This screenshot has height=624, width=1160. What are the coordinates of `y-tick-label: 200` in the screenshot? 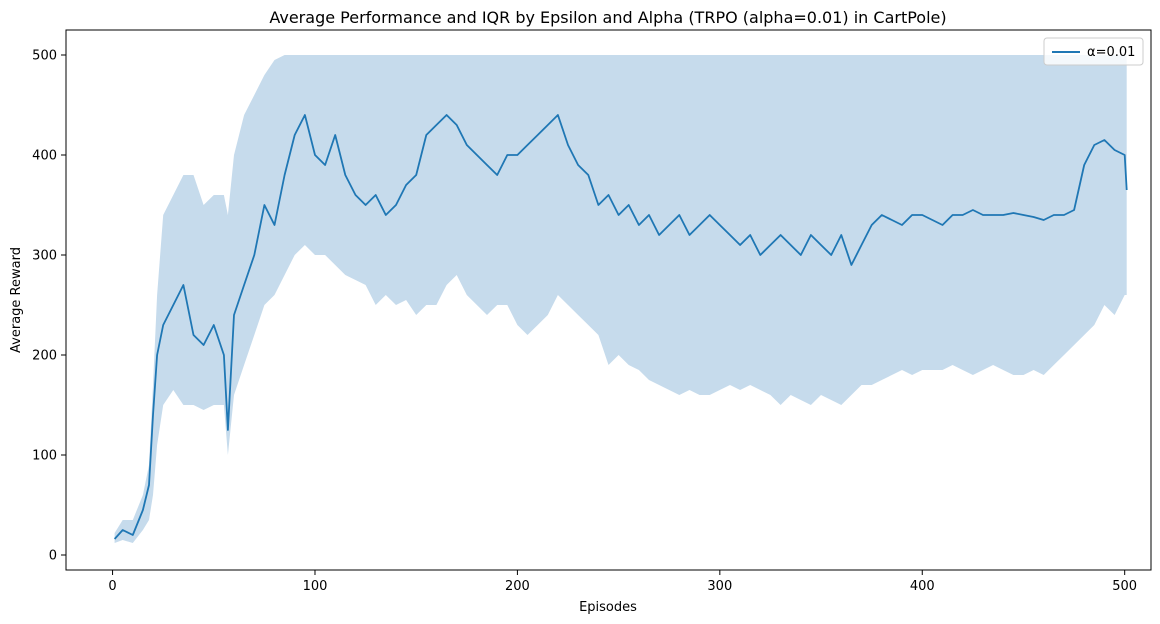 It's located at (44, 356).